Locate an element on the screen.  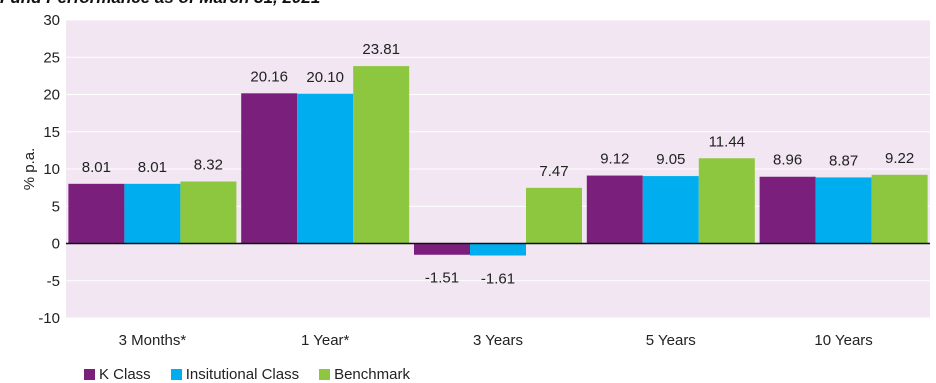
x-tick-label: 10 Years is located at coordinates (843, 340).